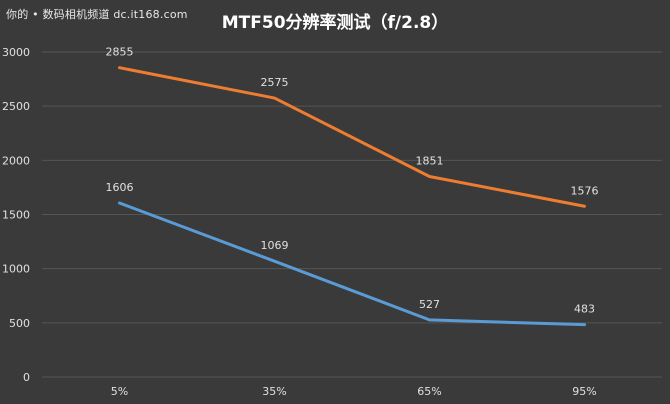 The height and width of the screenshot is (404, 670). Describe the element at coordinates (16, 106) in the screenshot. I see `y-tick-label: 2500` at that location.